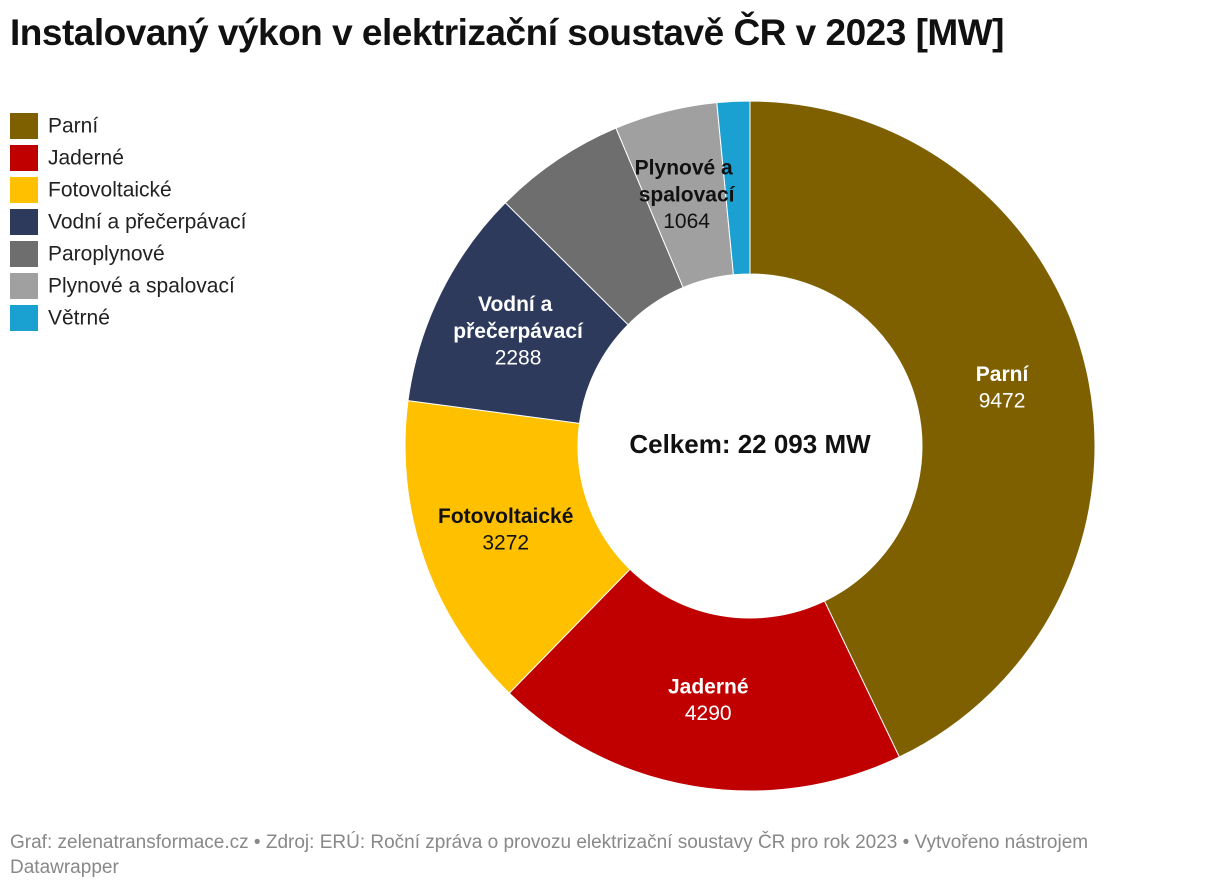 The height and width of the screenshot is (892, 1220). I want to click on legend-label: Fotovoltaické, so click(110, 190).